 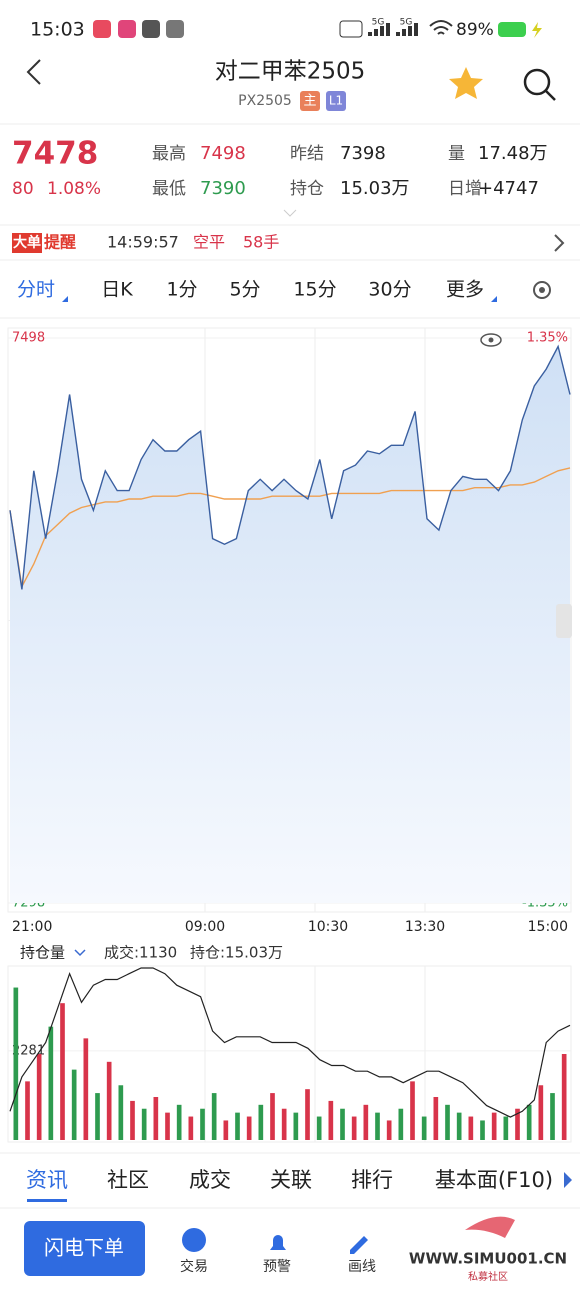 What do you see at coordinates (181, 290) in the screenshot?
I see `period-tab: 1分` at bounding box center [181, 290].